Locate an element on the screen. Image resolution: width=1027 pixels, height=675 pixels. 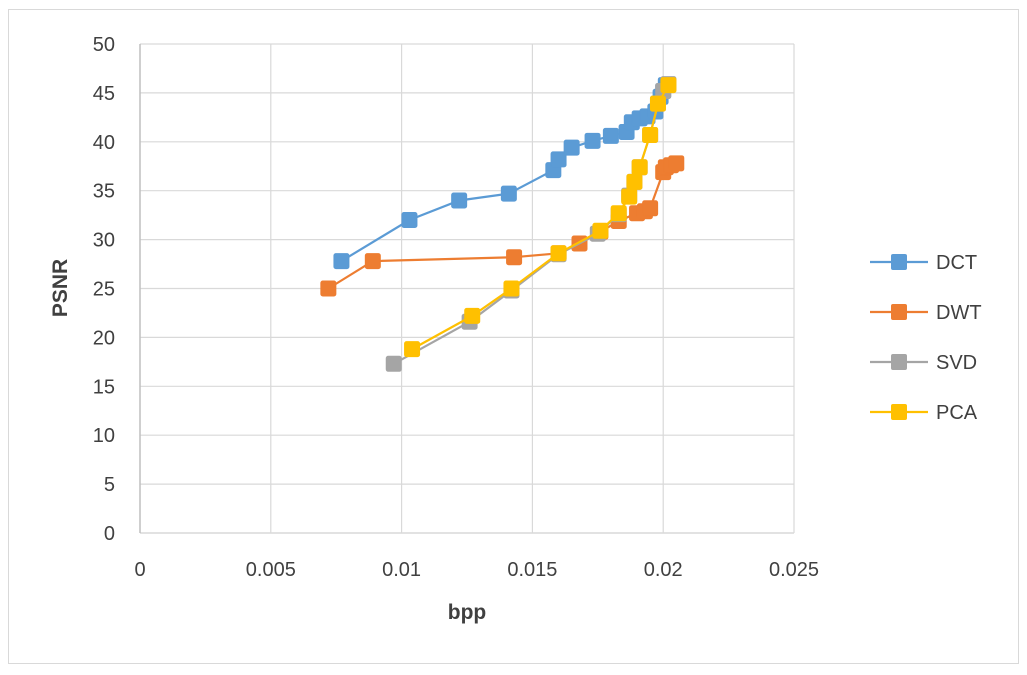
y-tick-label: 30 is located at coordinates (104, 241).